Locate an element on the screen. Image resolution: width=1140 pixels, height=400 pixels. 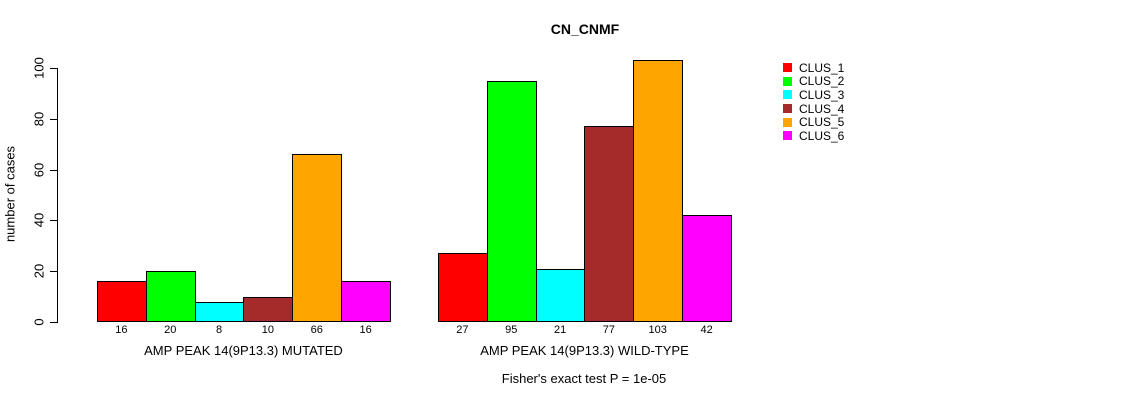
y-tick-label: 0 is located at coordinates (39, 322).